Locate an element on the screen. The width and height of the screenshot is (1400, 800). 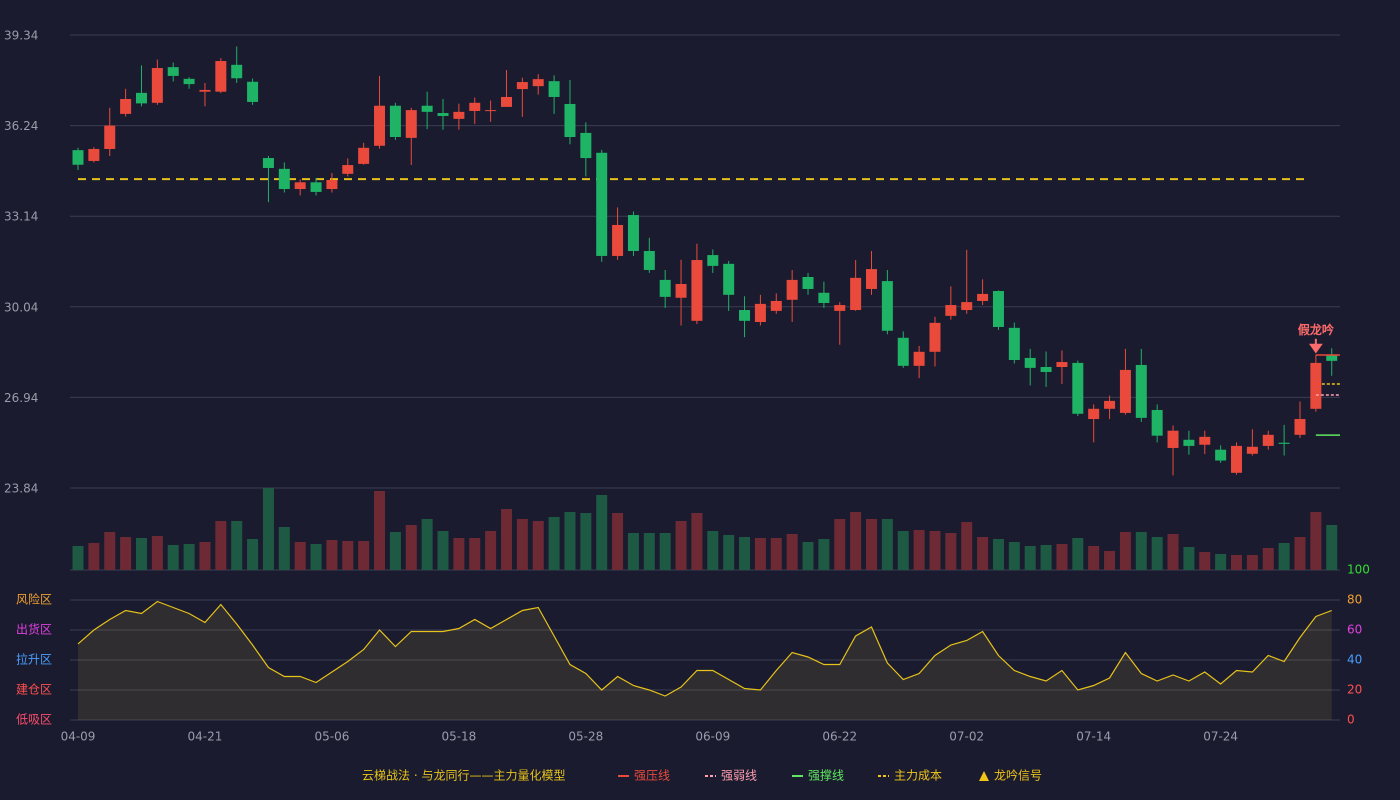
y-tick-label: 26.94 is located at coordinates (21, 398).